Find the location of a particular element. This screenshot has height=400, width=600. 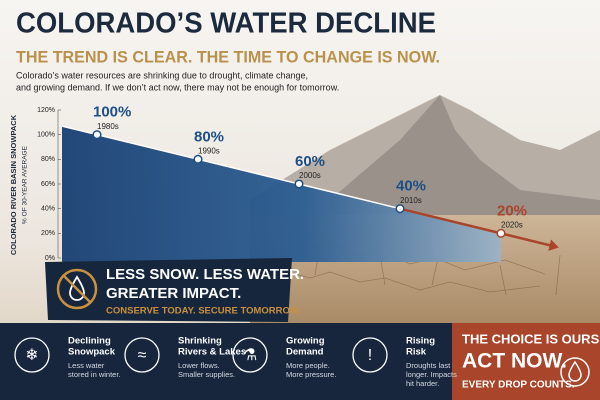

category-label: 2000s is located at coordinates (310, 175).